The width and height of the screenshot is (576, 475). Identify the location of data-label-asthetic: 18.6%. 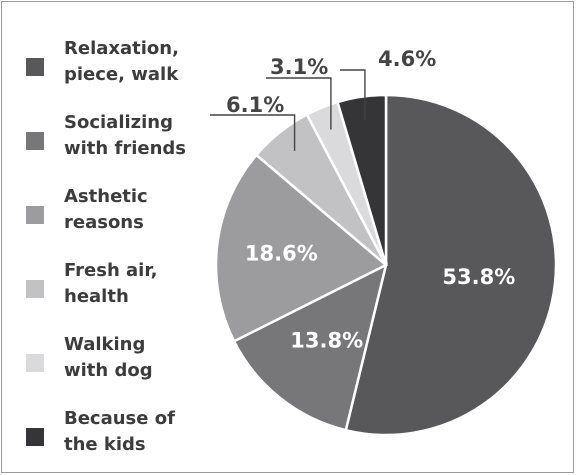
(281, 253).